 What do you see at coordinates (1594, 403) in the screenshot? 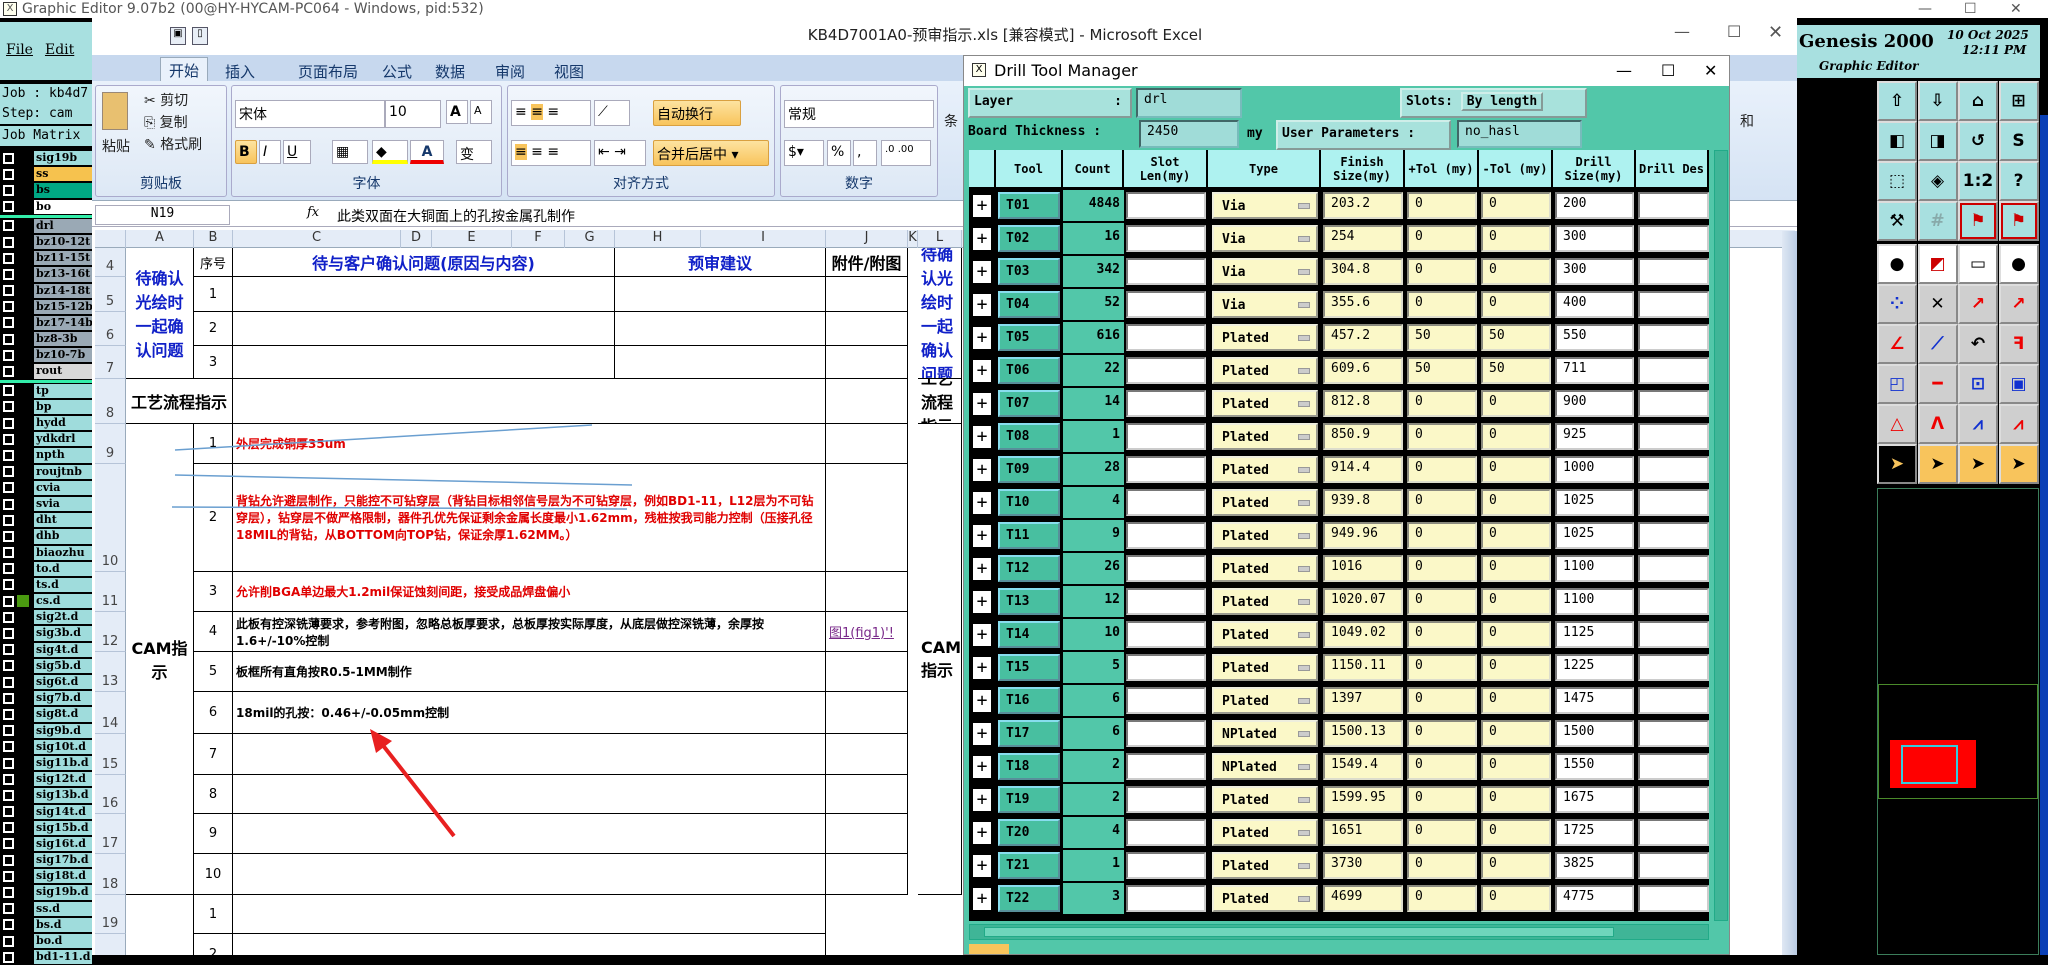
I see `drill-size-input: 900` at bounding box center [1594, 403].